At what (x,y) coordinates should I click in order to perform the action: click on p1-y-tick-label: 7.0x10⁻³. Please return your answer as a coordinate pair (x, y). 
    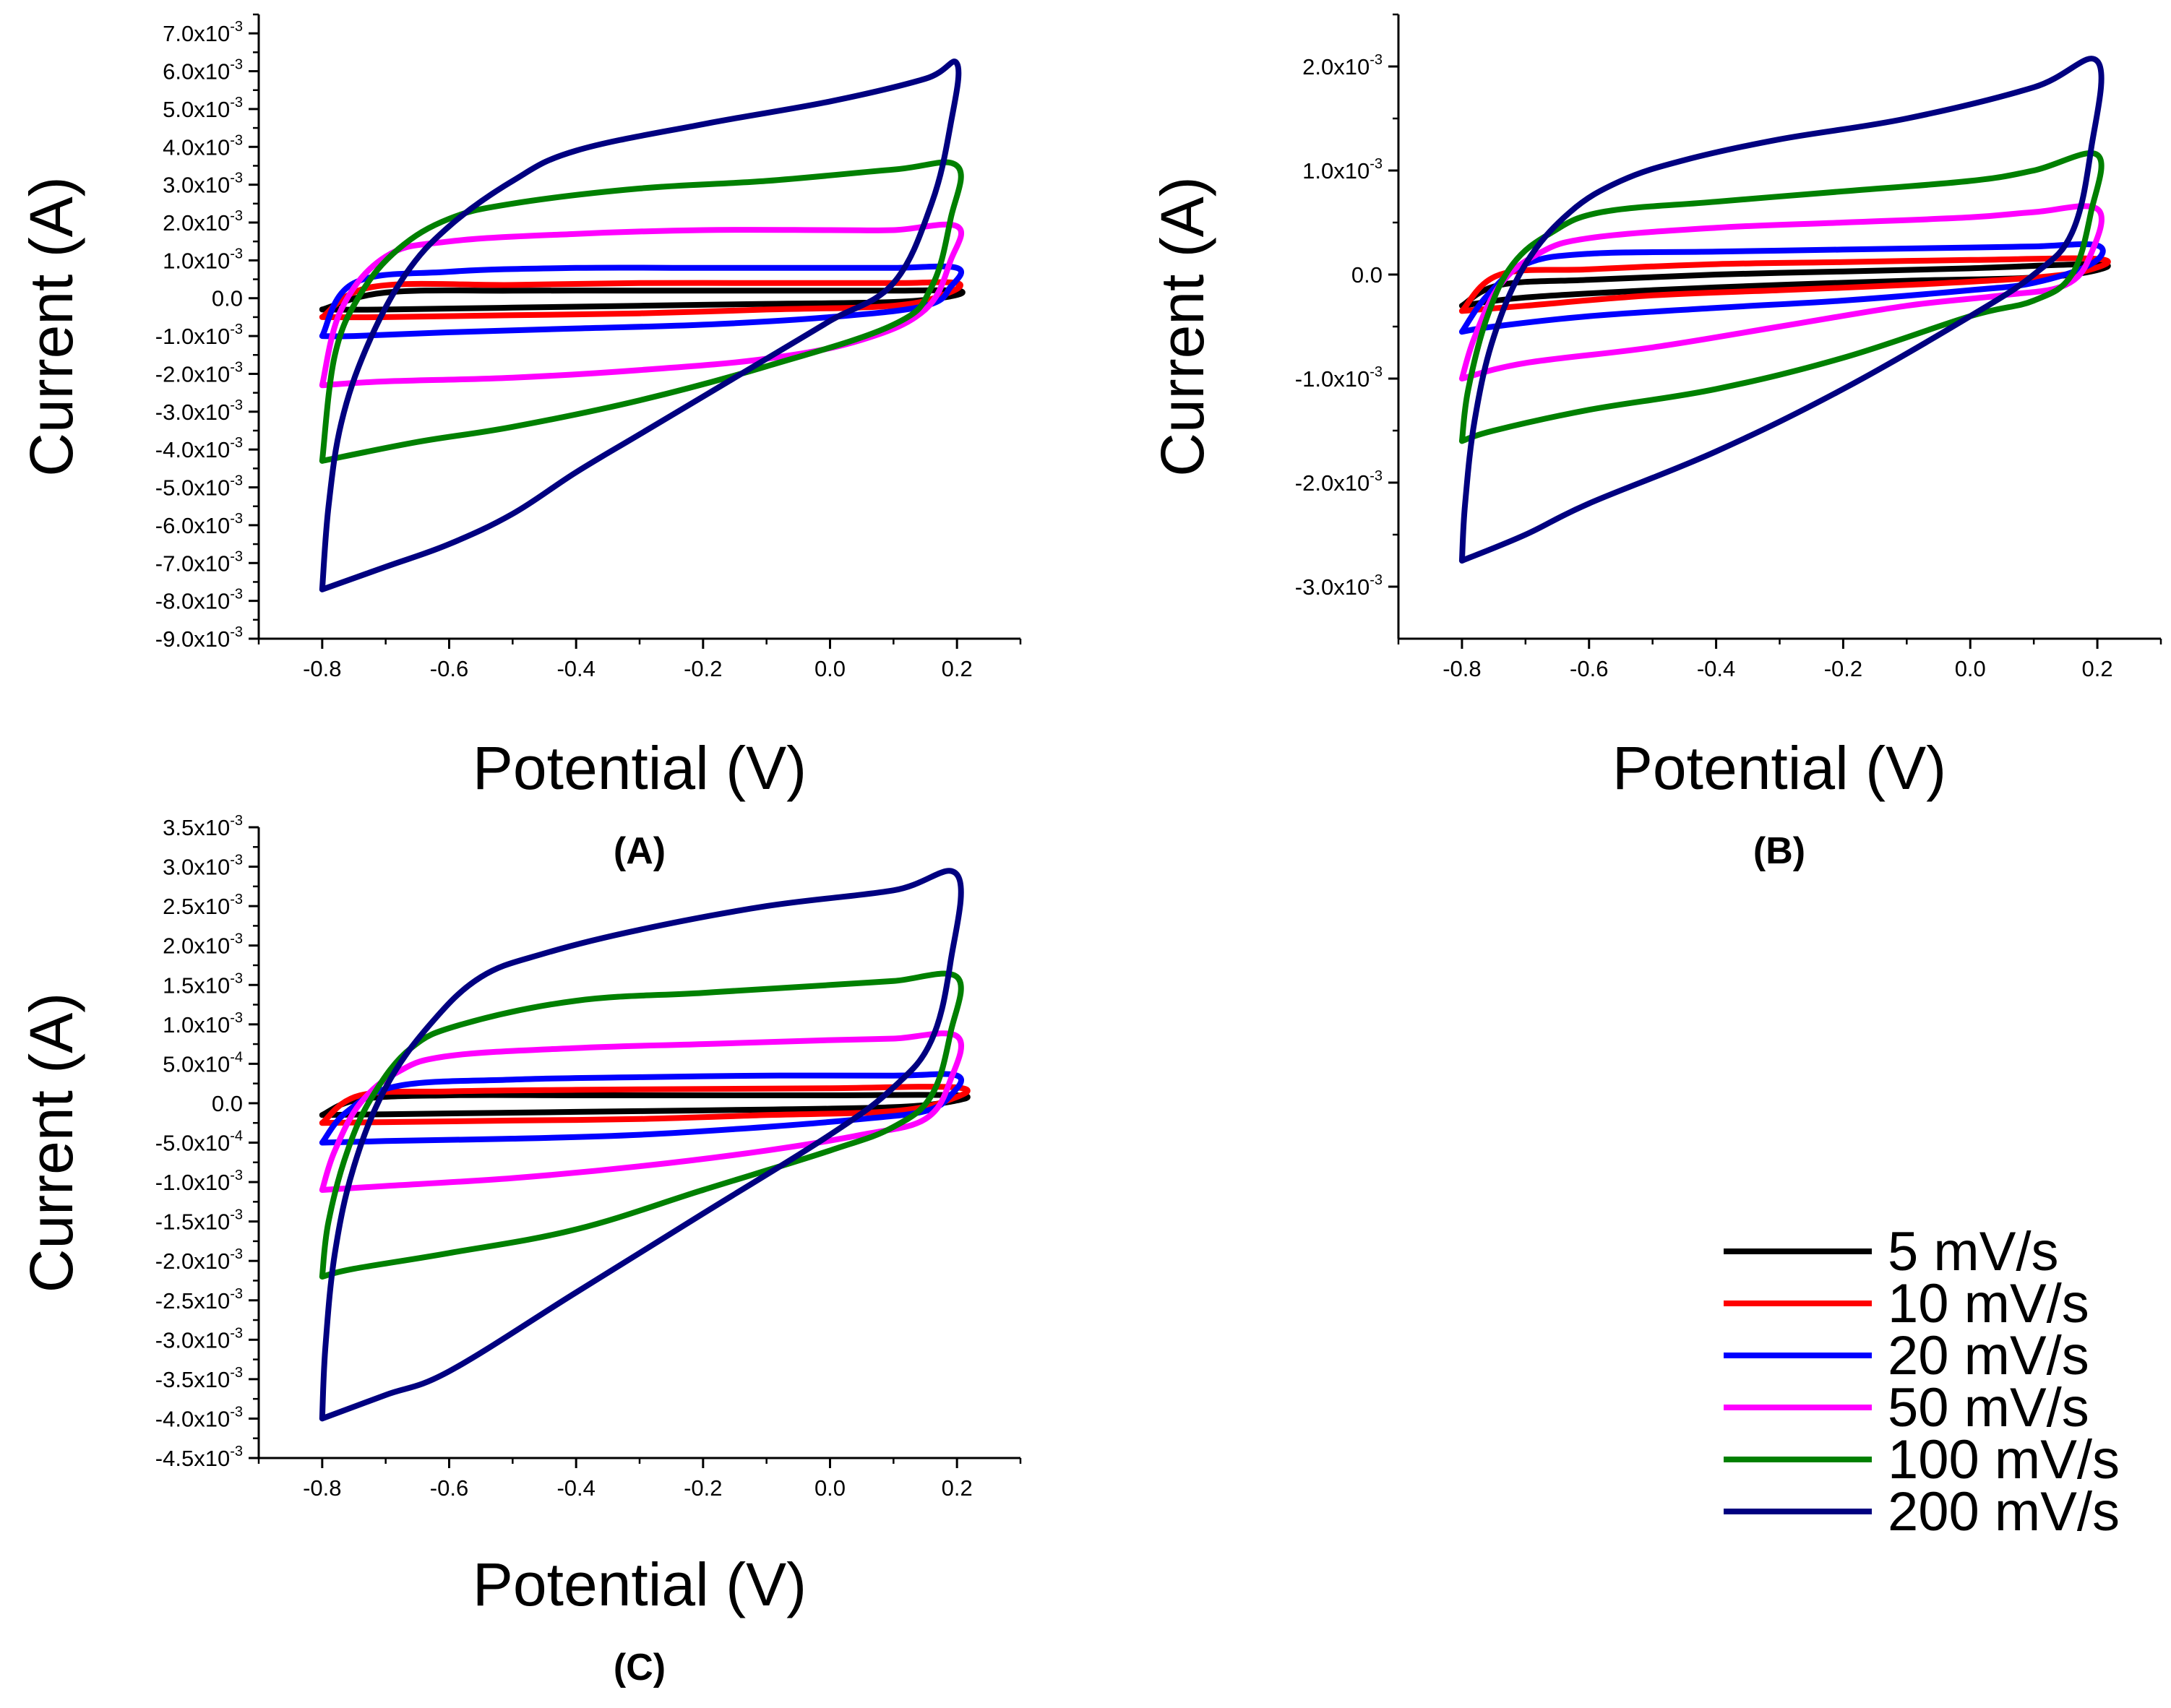
    Looking at the image, I should click on (203, 32).